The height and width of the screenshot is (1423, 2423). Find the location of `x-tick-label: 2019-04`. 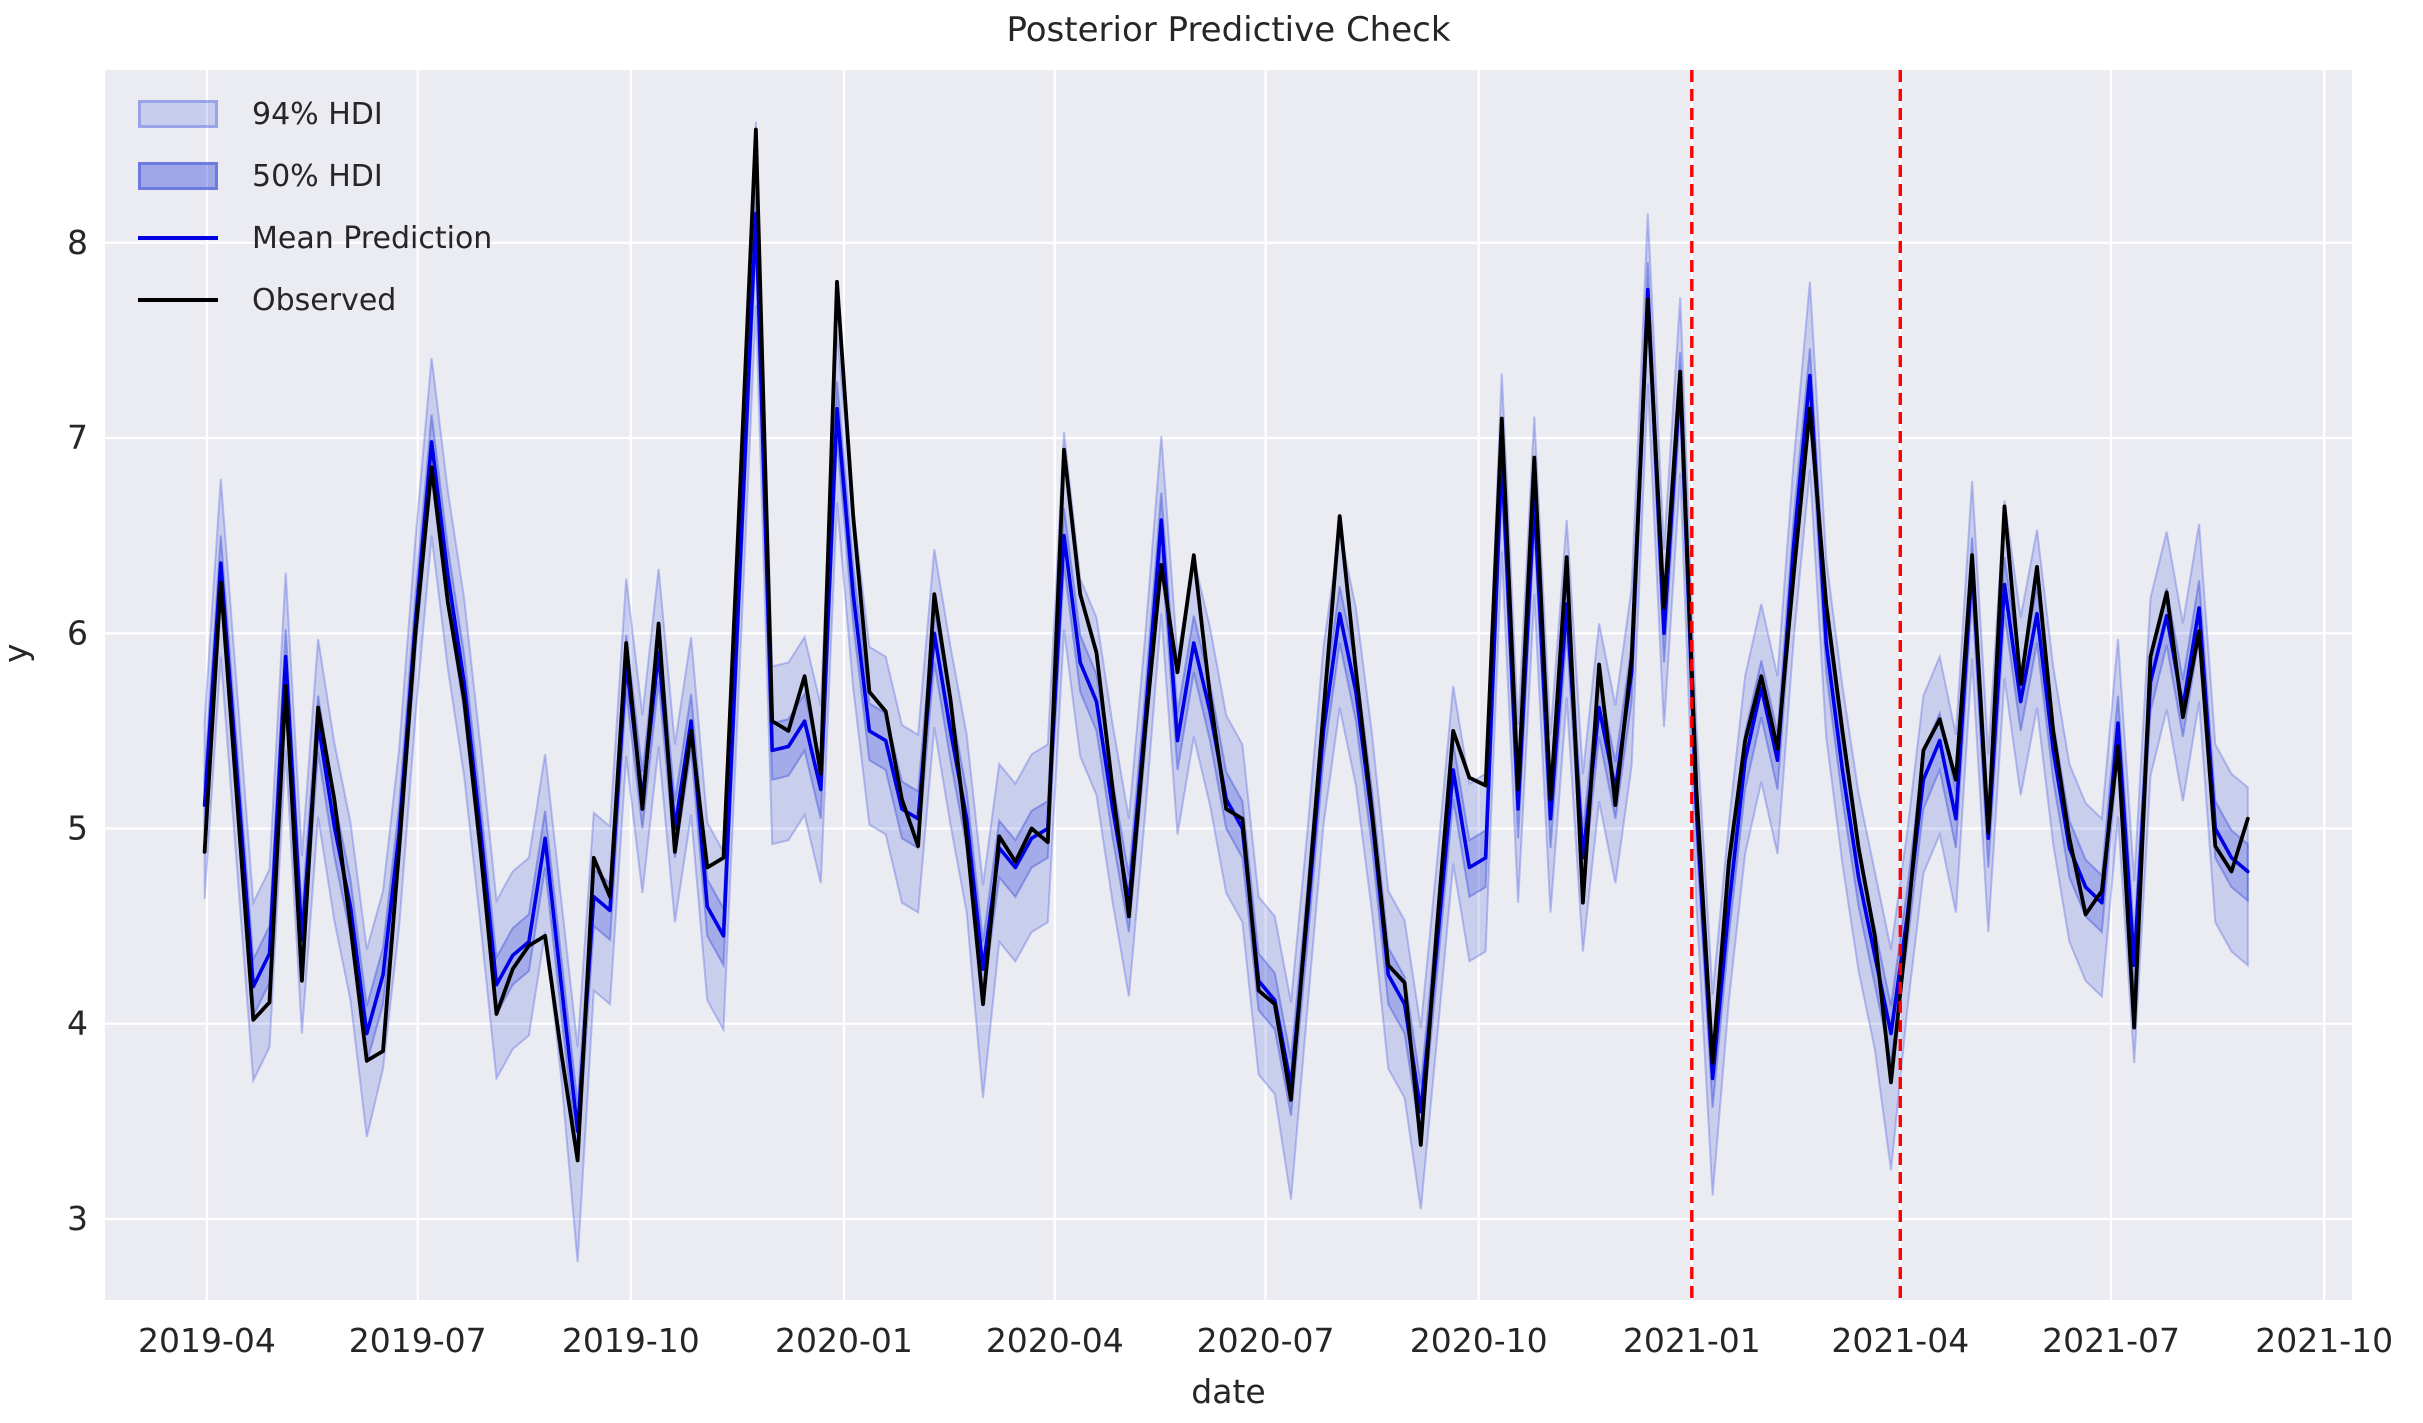

x-tick-label: 2019-04 is located at coordinates (207, 1340).